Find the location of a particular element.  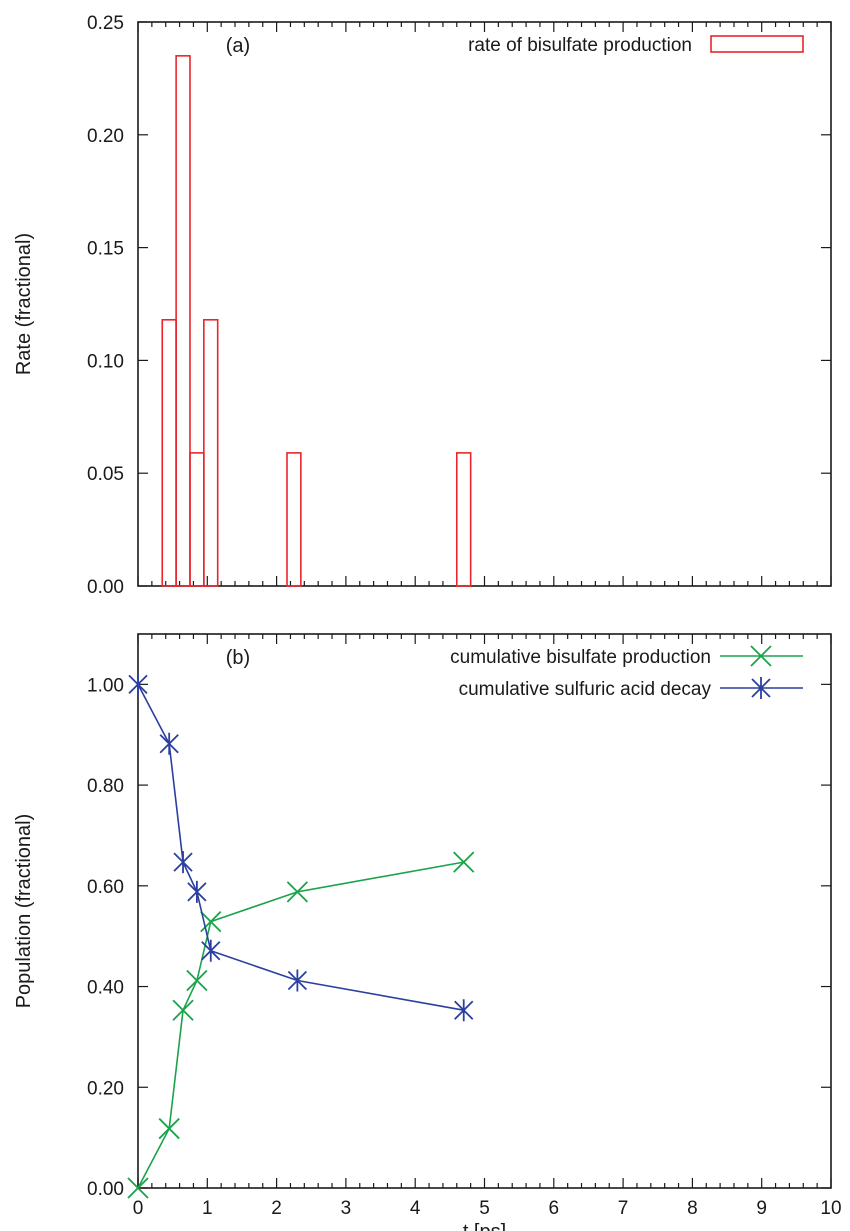

x-tick-label: 4 is located at coordinates (415, 1208).